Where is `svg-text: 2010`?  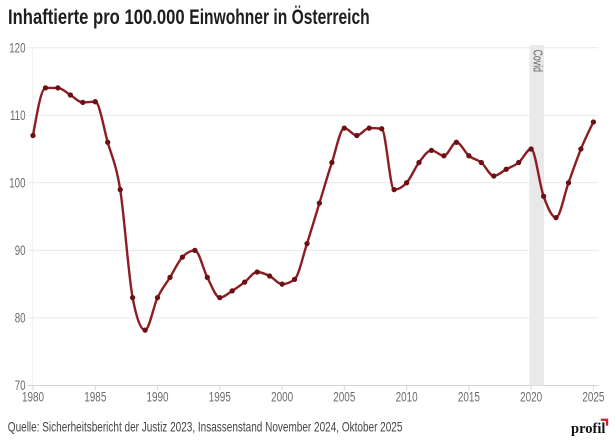
svg-text: 2010 is located at coordinates (407, 397).